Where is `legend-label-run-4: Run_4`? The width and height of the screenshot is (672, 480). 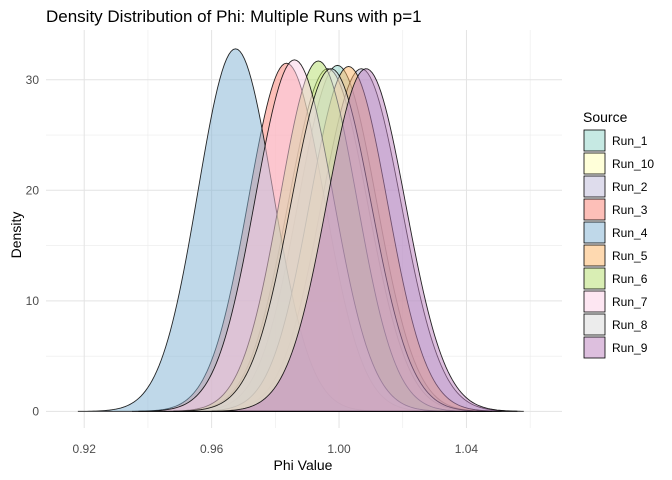 legend-label-run-4: Run_4 is located at coordinates (630, 233).